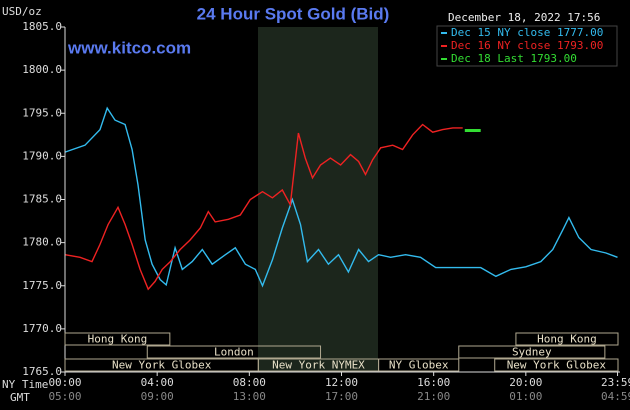 This screenshot has width=630, height=410. What do you see at coordinates (341, 396) in the screenshot?
I see `x2-tick-label: 17:00` at bounding box center [341, 396].